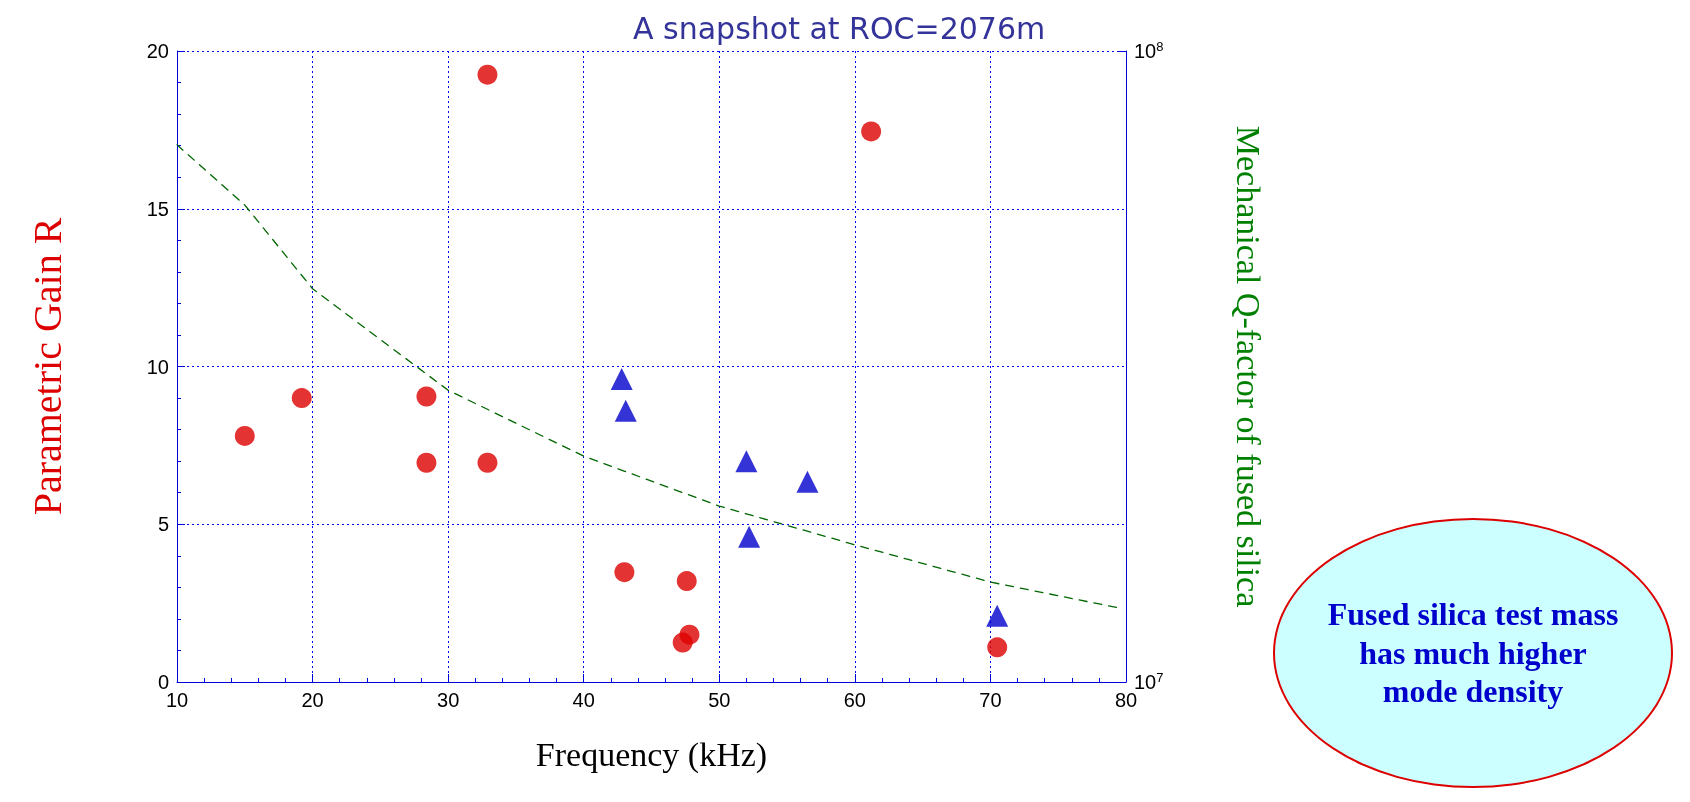  I want to click on y-axis-title: Parametric Gain R, so click(47, 366).